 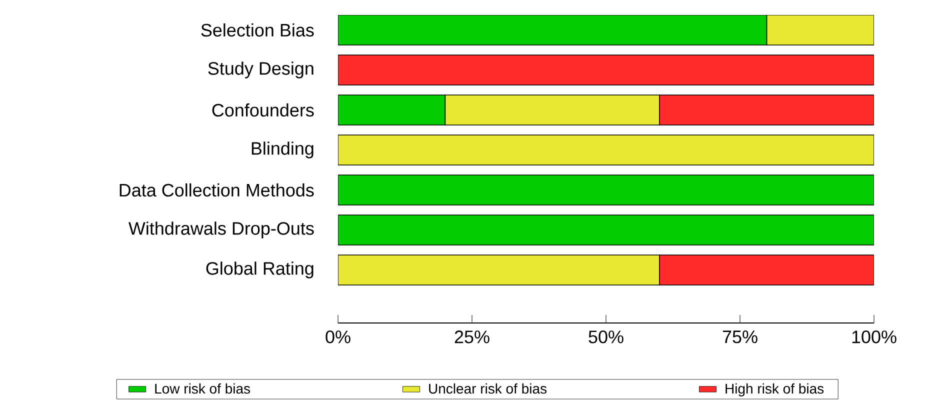 I want to click on x-tick-label: 100%, so click(x=874, y=337).